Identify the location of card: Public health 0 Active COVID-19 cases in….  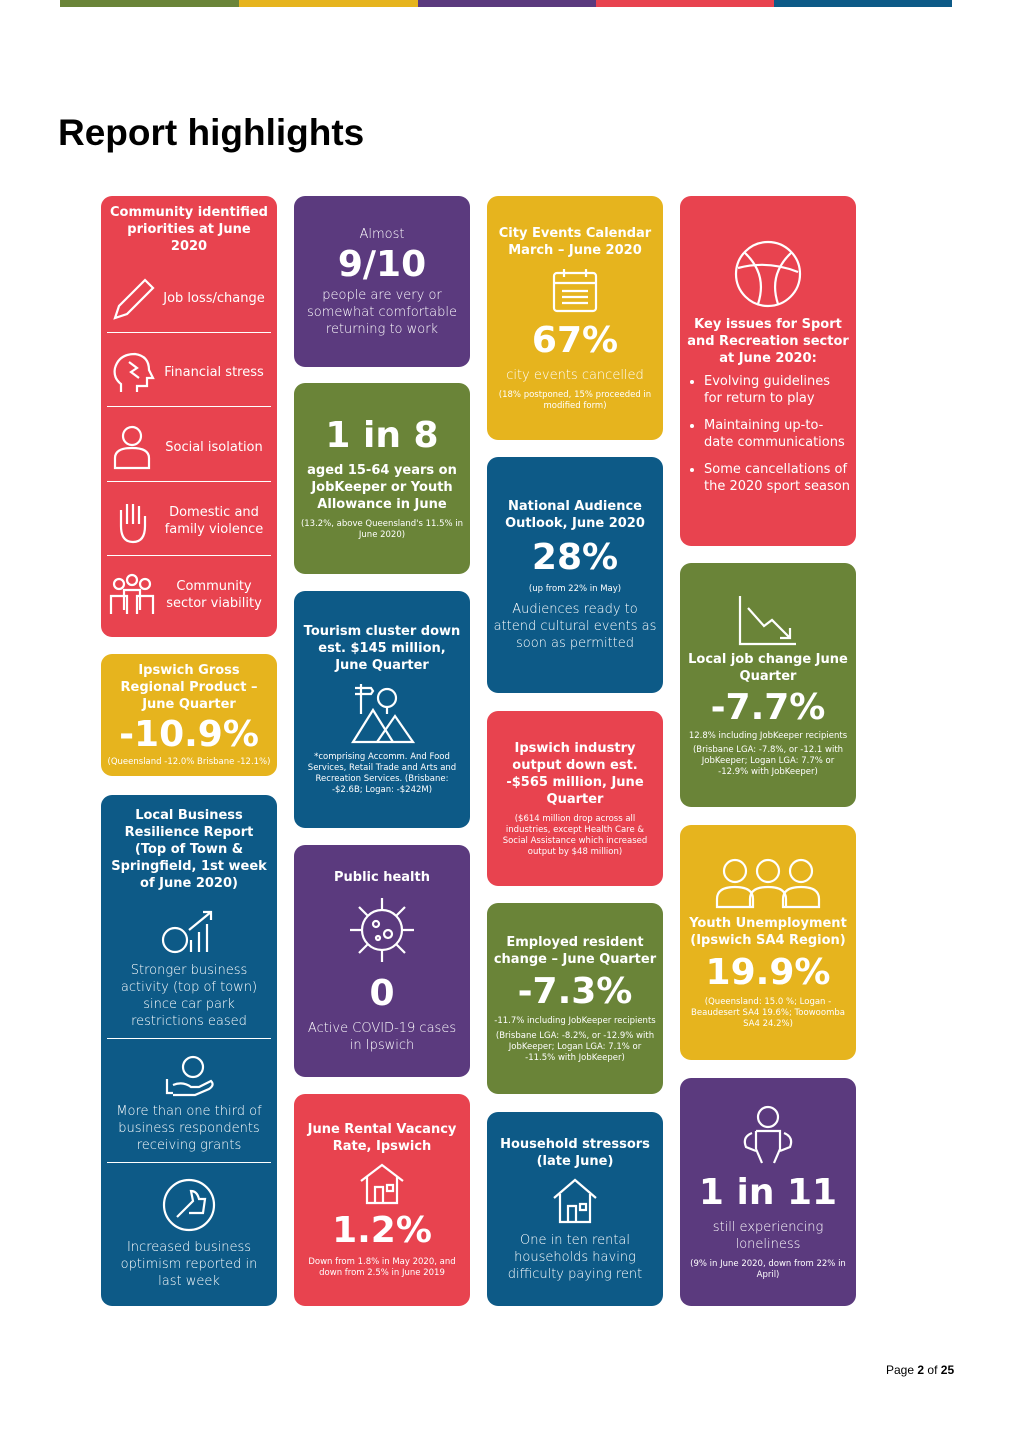
(382, 961).